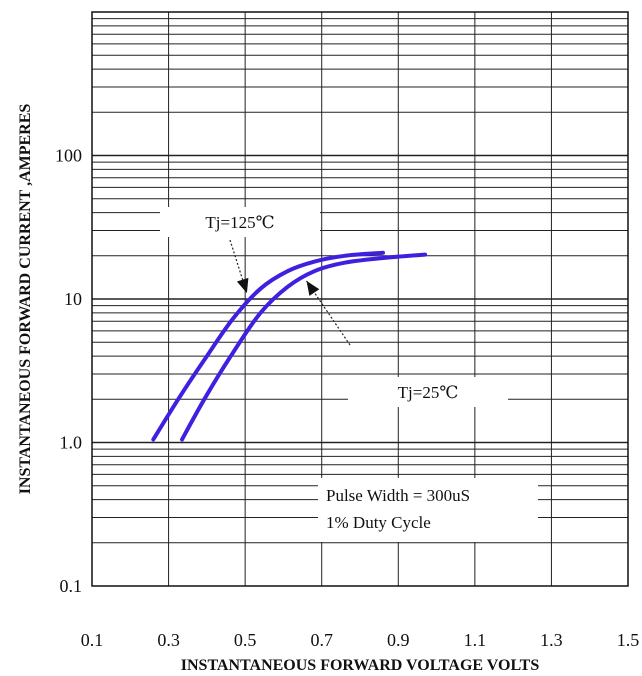  Describe the element at coordinates (551, 640) in the screenshot. I see `x-tick-label: 1.3` at that location.